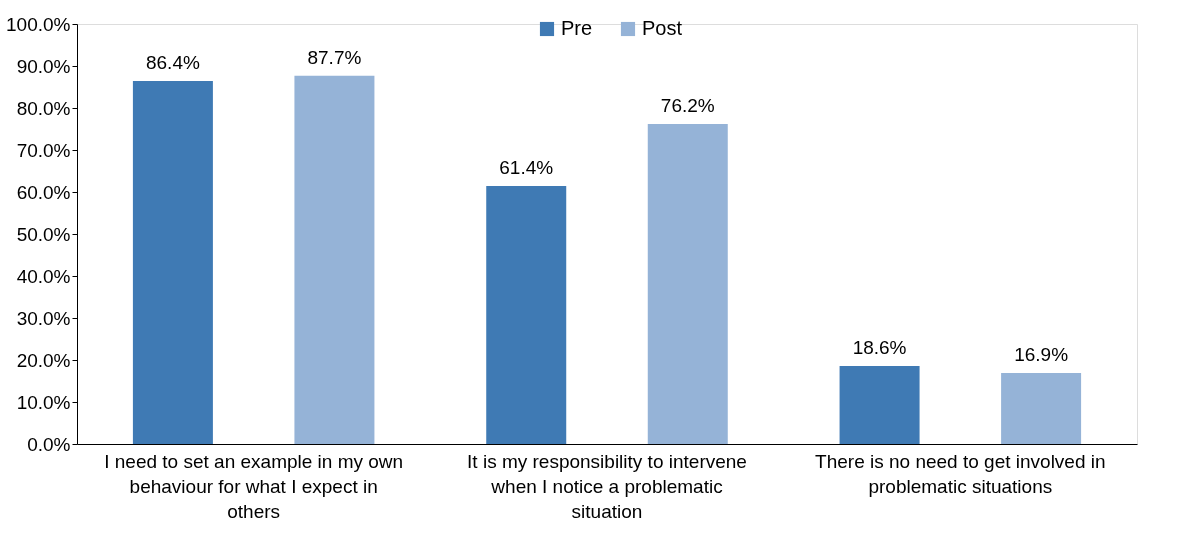  What do you see at coordinates (43, 192) in the screenshot?
I see `y-tick-label: 60.0%` at bounding box center [43, 192].